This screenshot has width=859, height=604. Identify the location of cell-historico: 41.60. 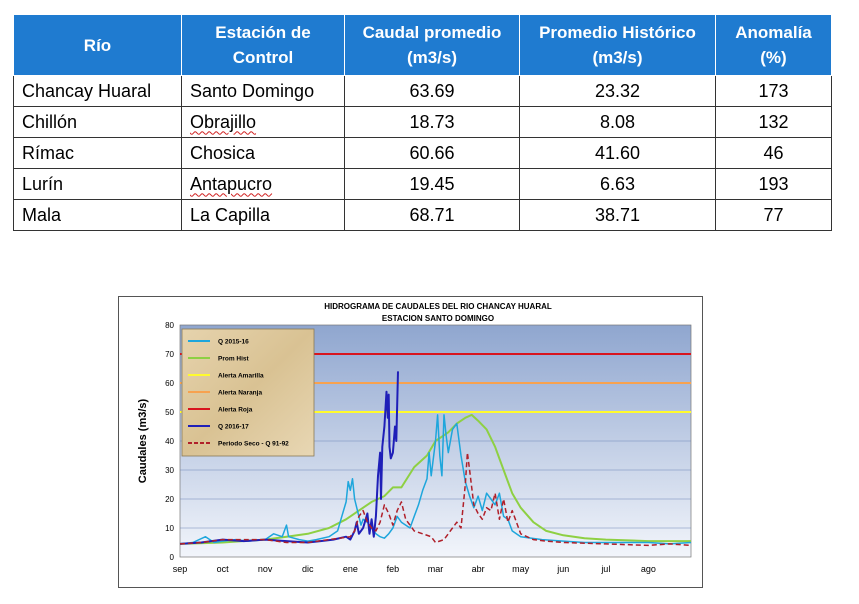
(617, 153).